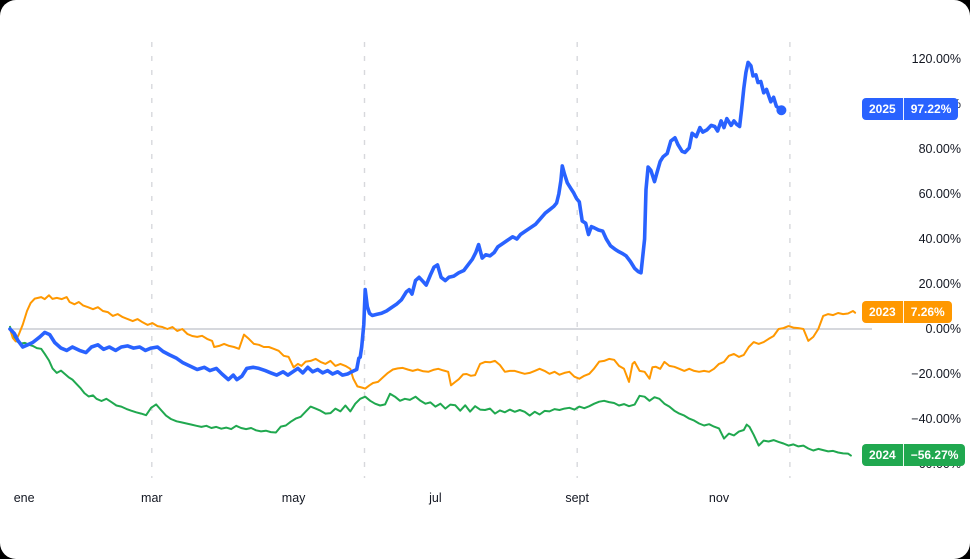  I want to click on badge-year-label: 2024, so click(882, 454).